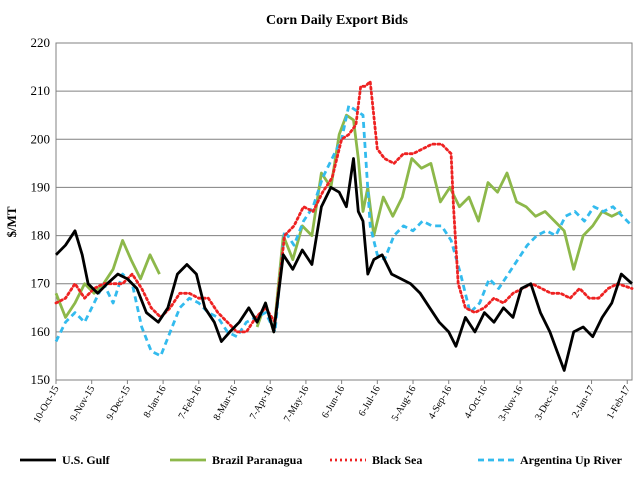 The height and width of the screenshot is (480, 640). What do you see at coordinates (571, 460) in the screenshot?
I see `legend-label: Argentina Up River` at bounding box center [571, 460].